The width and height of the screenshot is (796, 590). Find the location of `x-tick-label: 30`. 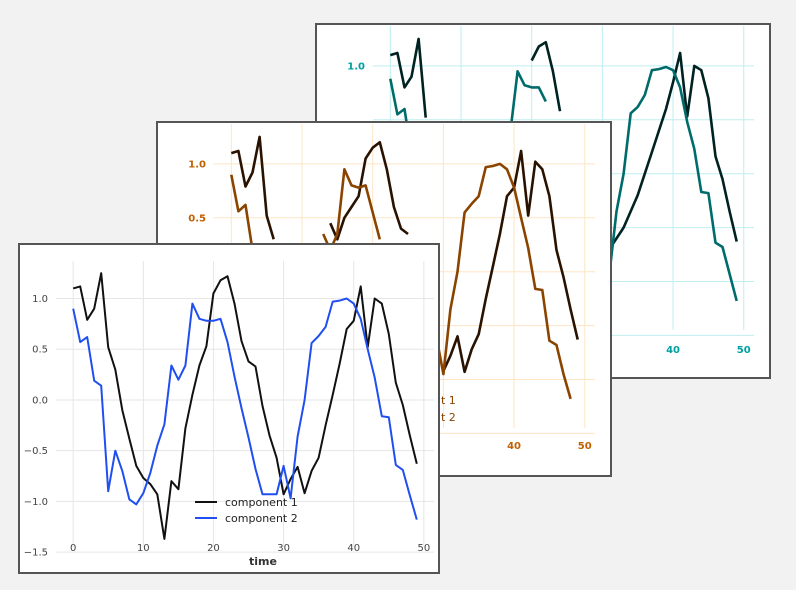

x-tick-label: 30 is located at coordinates (283, 548).